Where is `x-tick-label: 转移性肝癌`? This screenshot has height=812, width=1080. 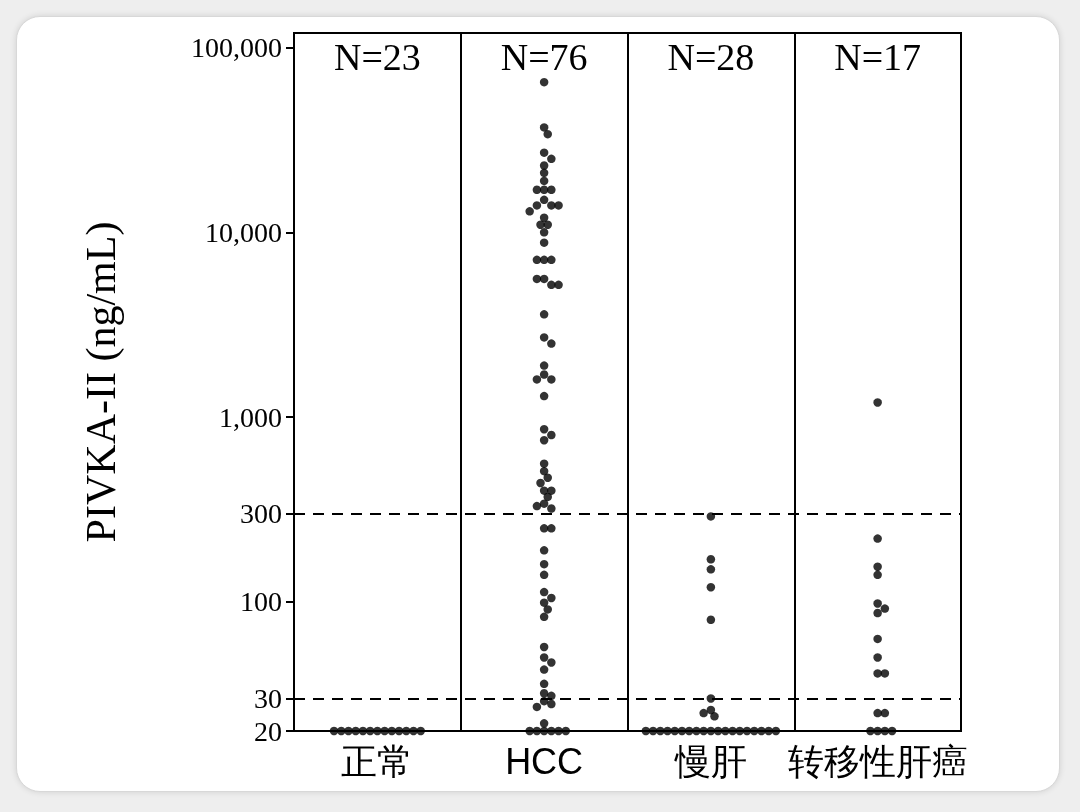
x-tick-label: 转移性肝癌 is located at coordinates (877, 761).